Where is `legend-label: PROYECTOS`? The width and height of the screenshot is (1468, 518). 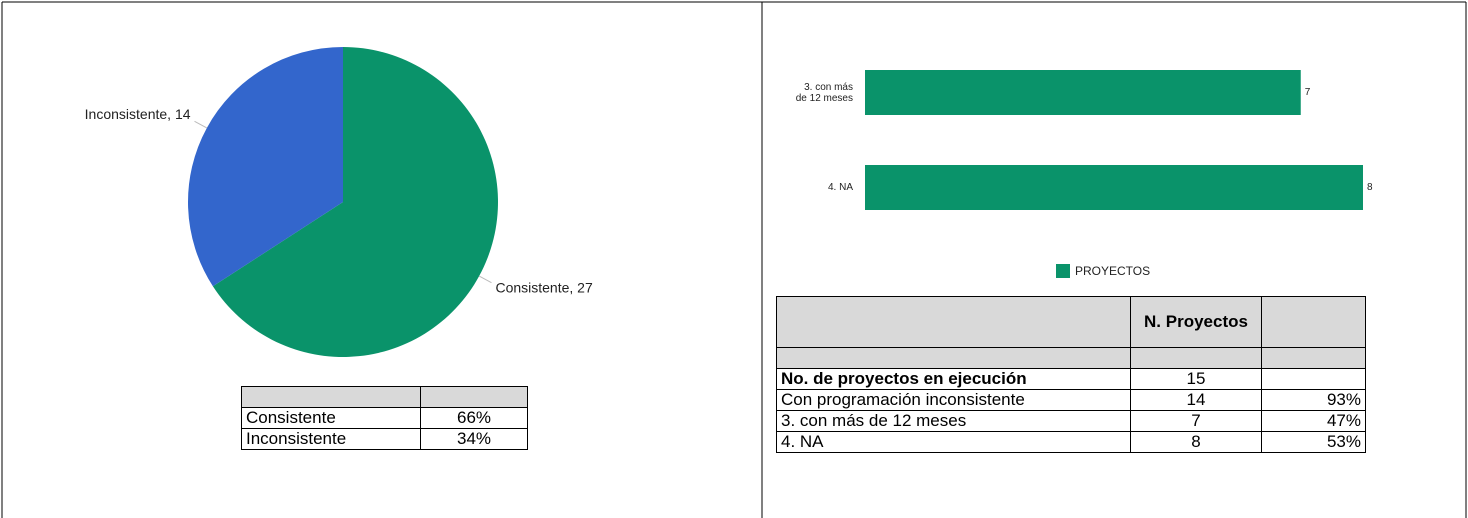 legend-label: PROYECTOS is located at coordinates (1112, 271).